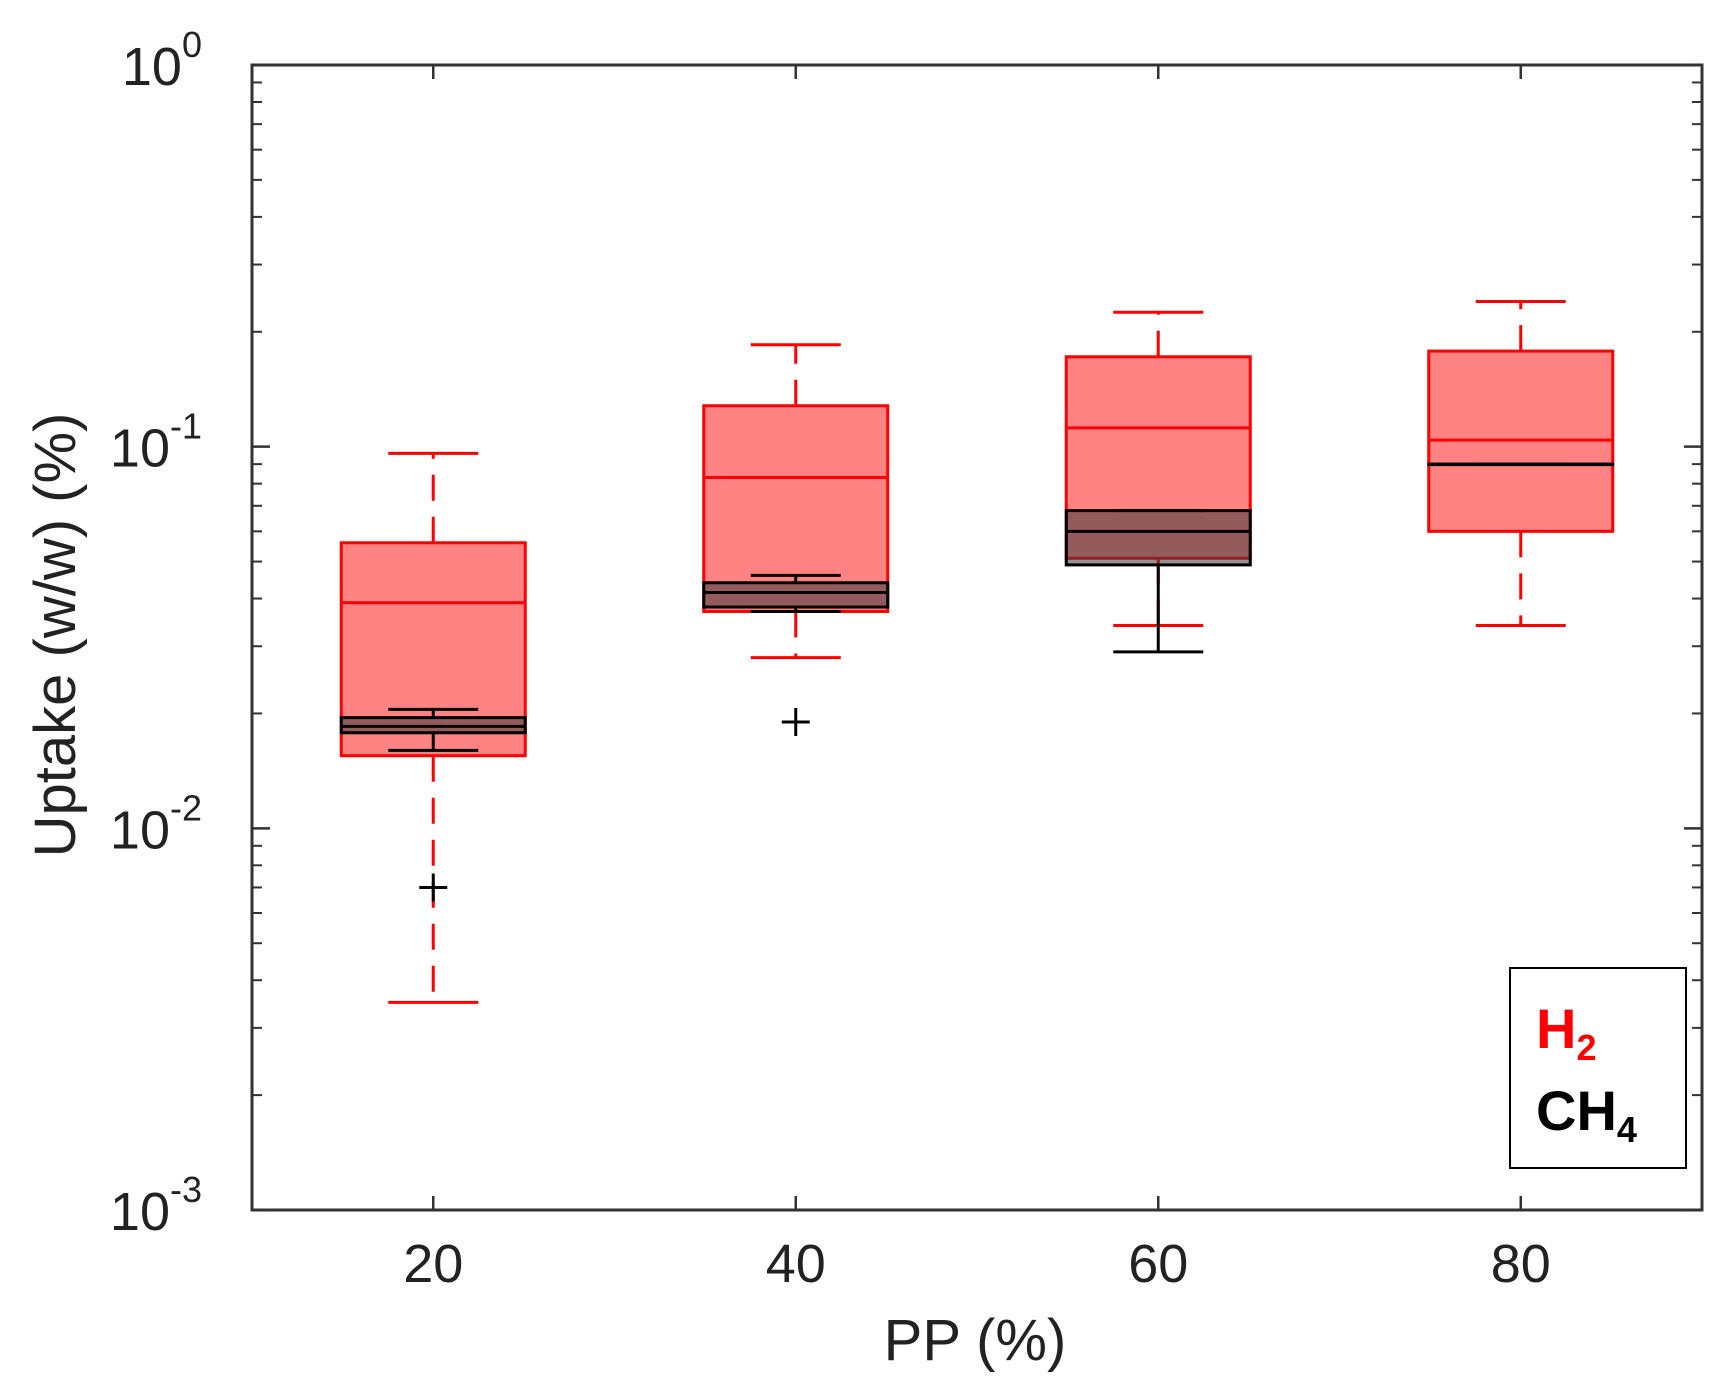  I want to click on y-tick-exponent: -3, so click(186, 1189).